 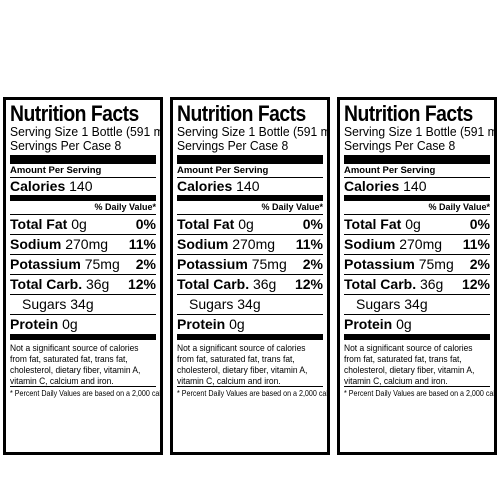 I want to click on daily-value-header: % Daily Value*, so click(x=125, y=207).